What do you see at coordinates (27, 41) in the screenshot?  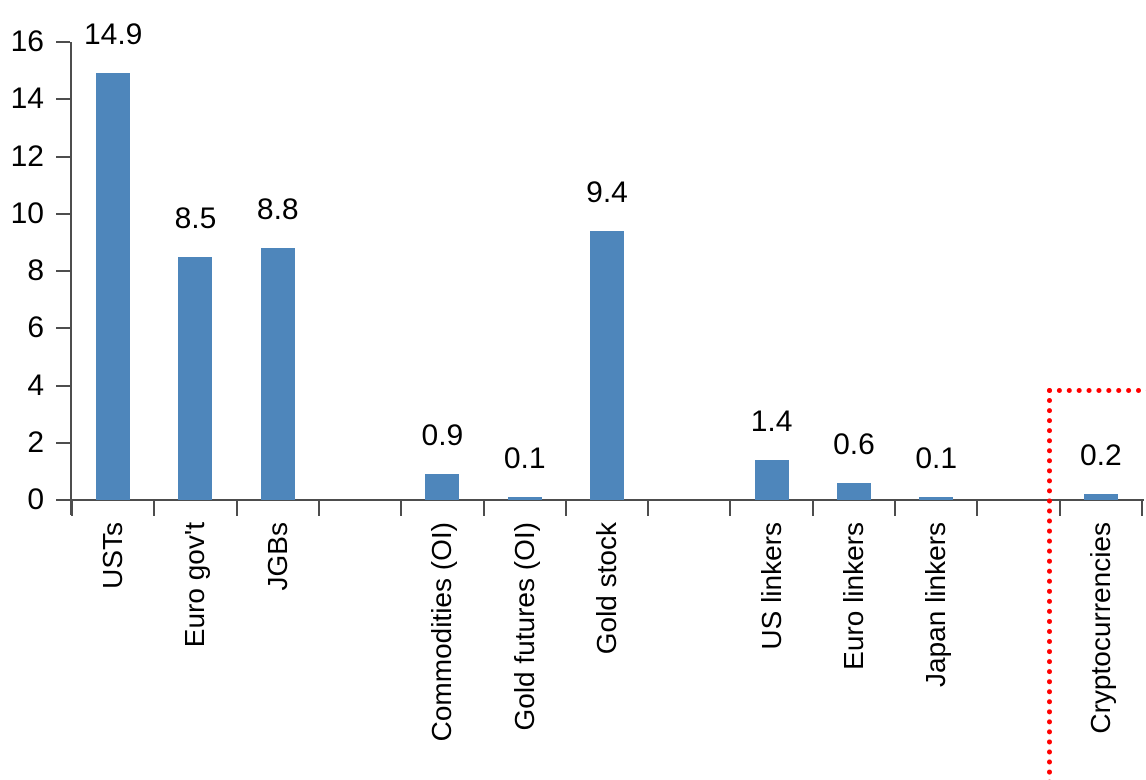 I see `y-tick-label: 16` at bounding box center [27, 41].